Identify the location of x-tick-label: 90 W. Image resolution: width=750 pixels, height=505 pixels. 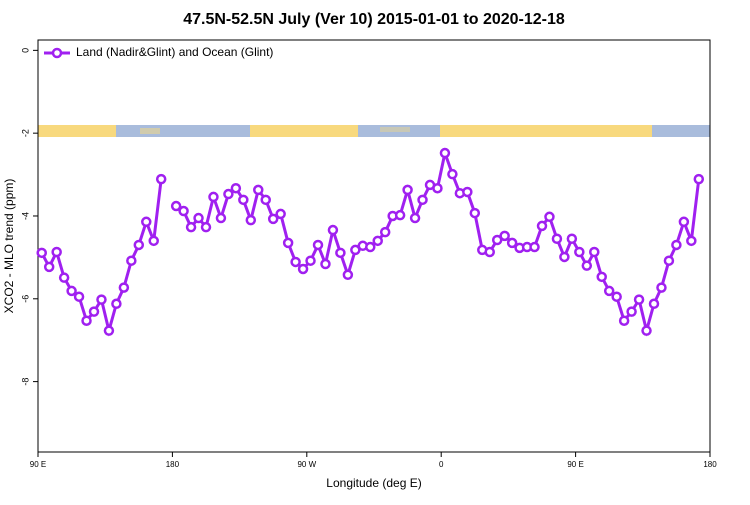
(306, 464).